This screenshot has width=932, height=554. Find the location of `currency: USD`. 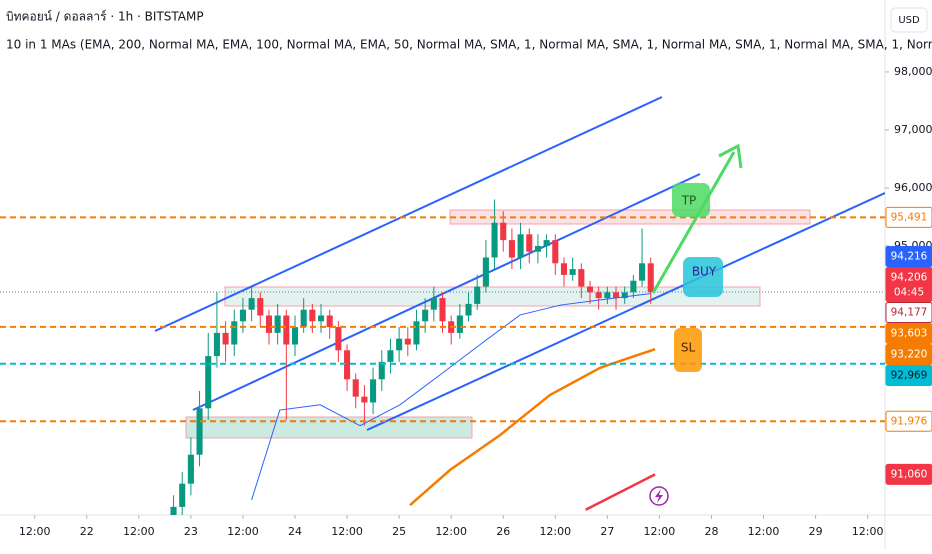

currency: USD is located at coordinates (909, 20).